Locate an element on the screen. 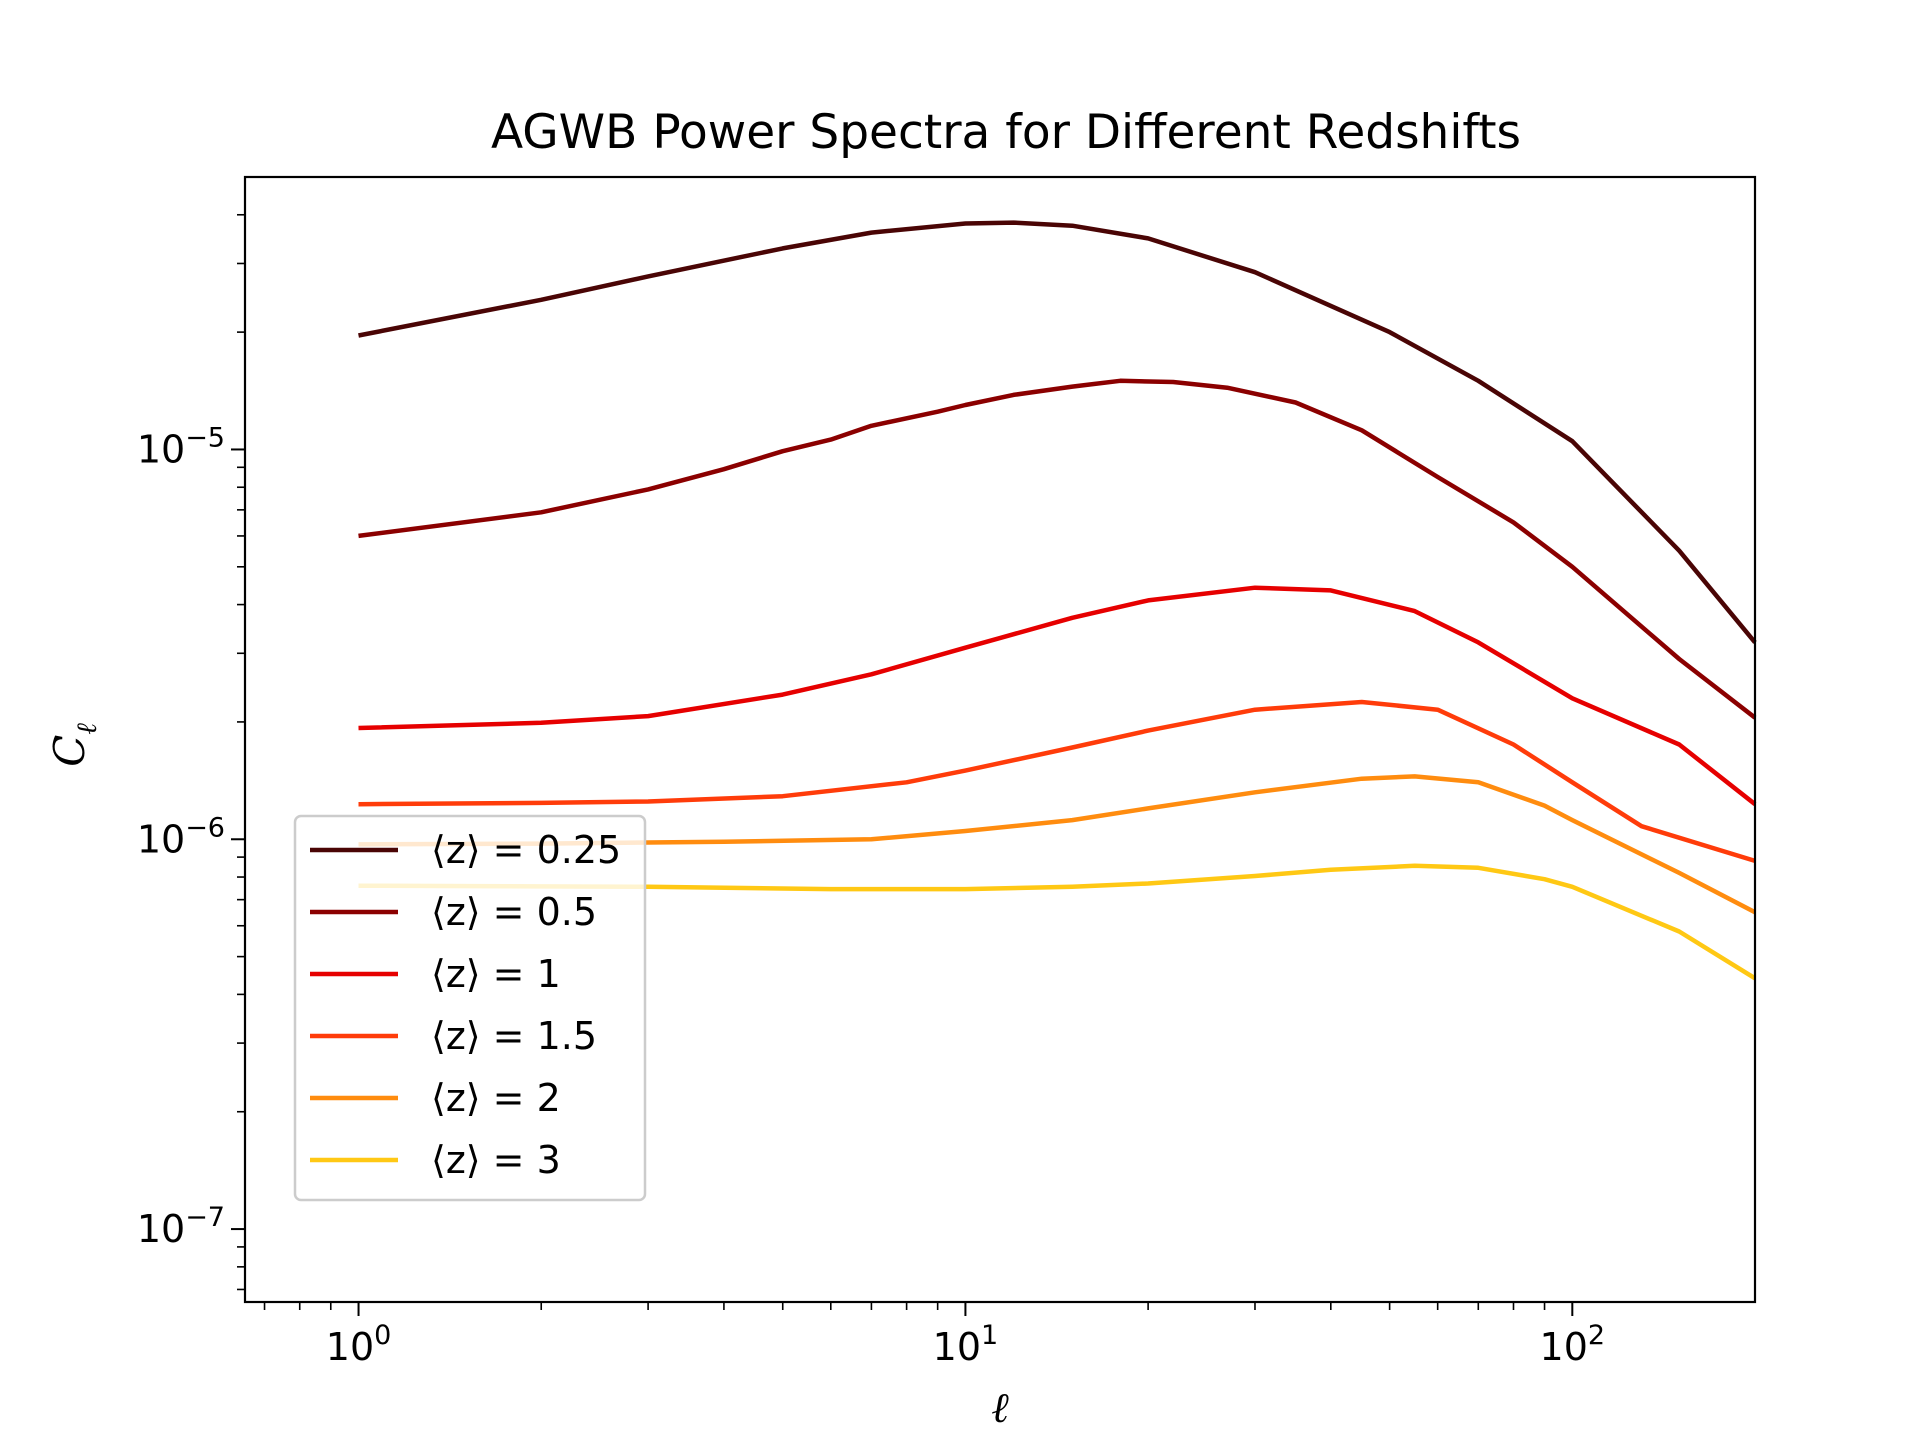 The image size is (1920, 1440). y-tick-label-0-base: 10 is located at coordinates (161, 1229).